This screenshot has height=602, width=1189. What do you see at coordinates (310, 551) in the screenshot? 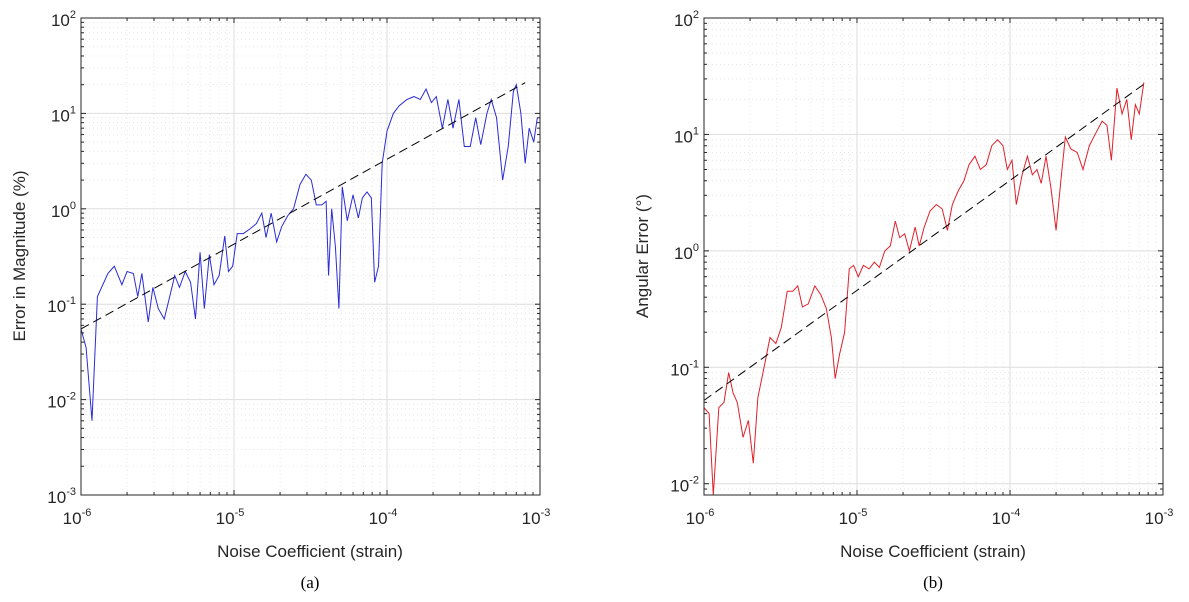
I see `x-axis-label-a: Noise Coefficient (strain)` at bounding box center [310, 551].